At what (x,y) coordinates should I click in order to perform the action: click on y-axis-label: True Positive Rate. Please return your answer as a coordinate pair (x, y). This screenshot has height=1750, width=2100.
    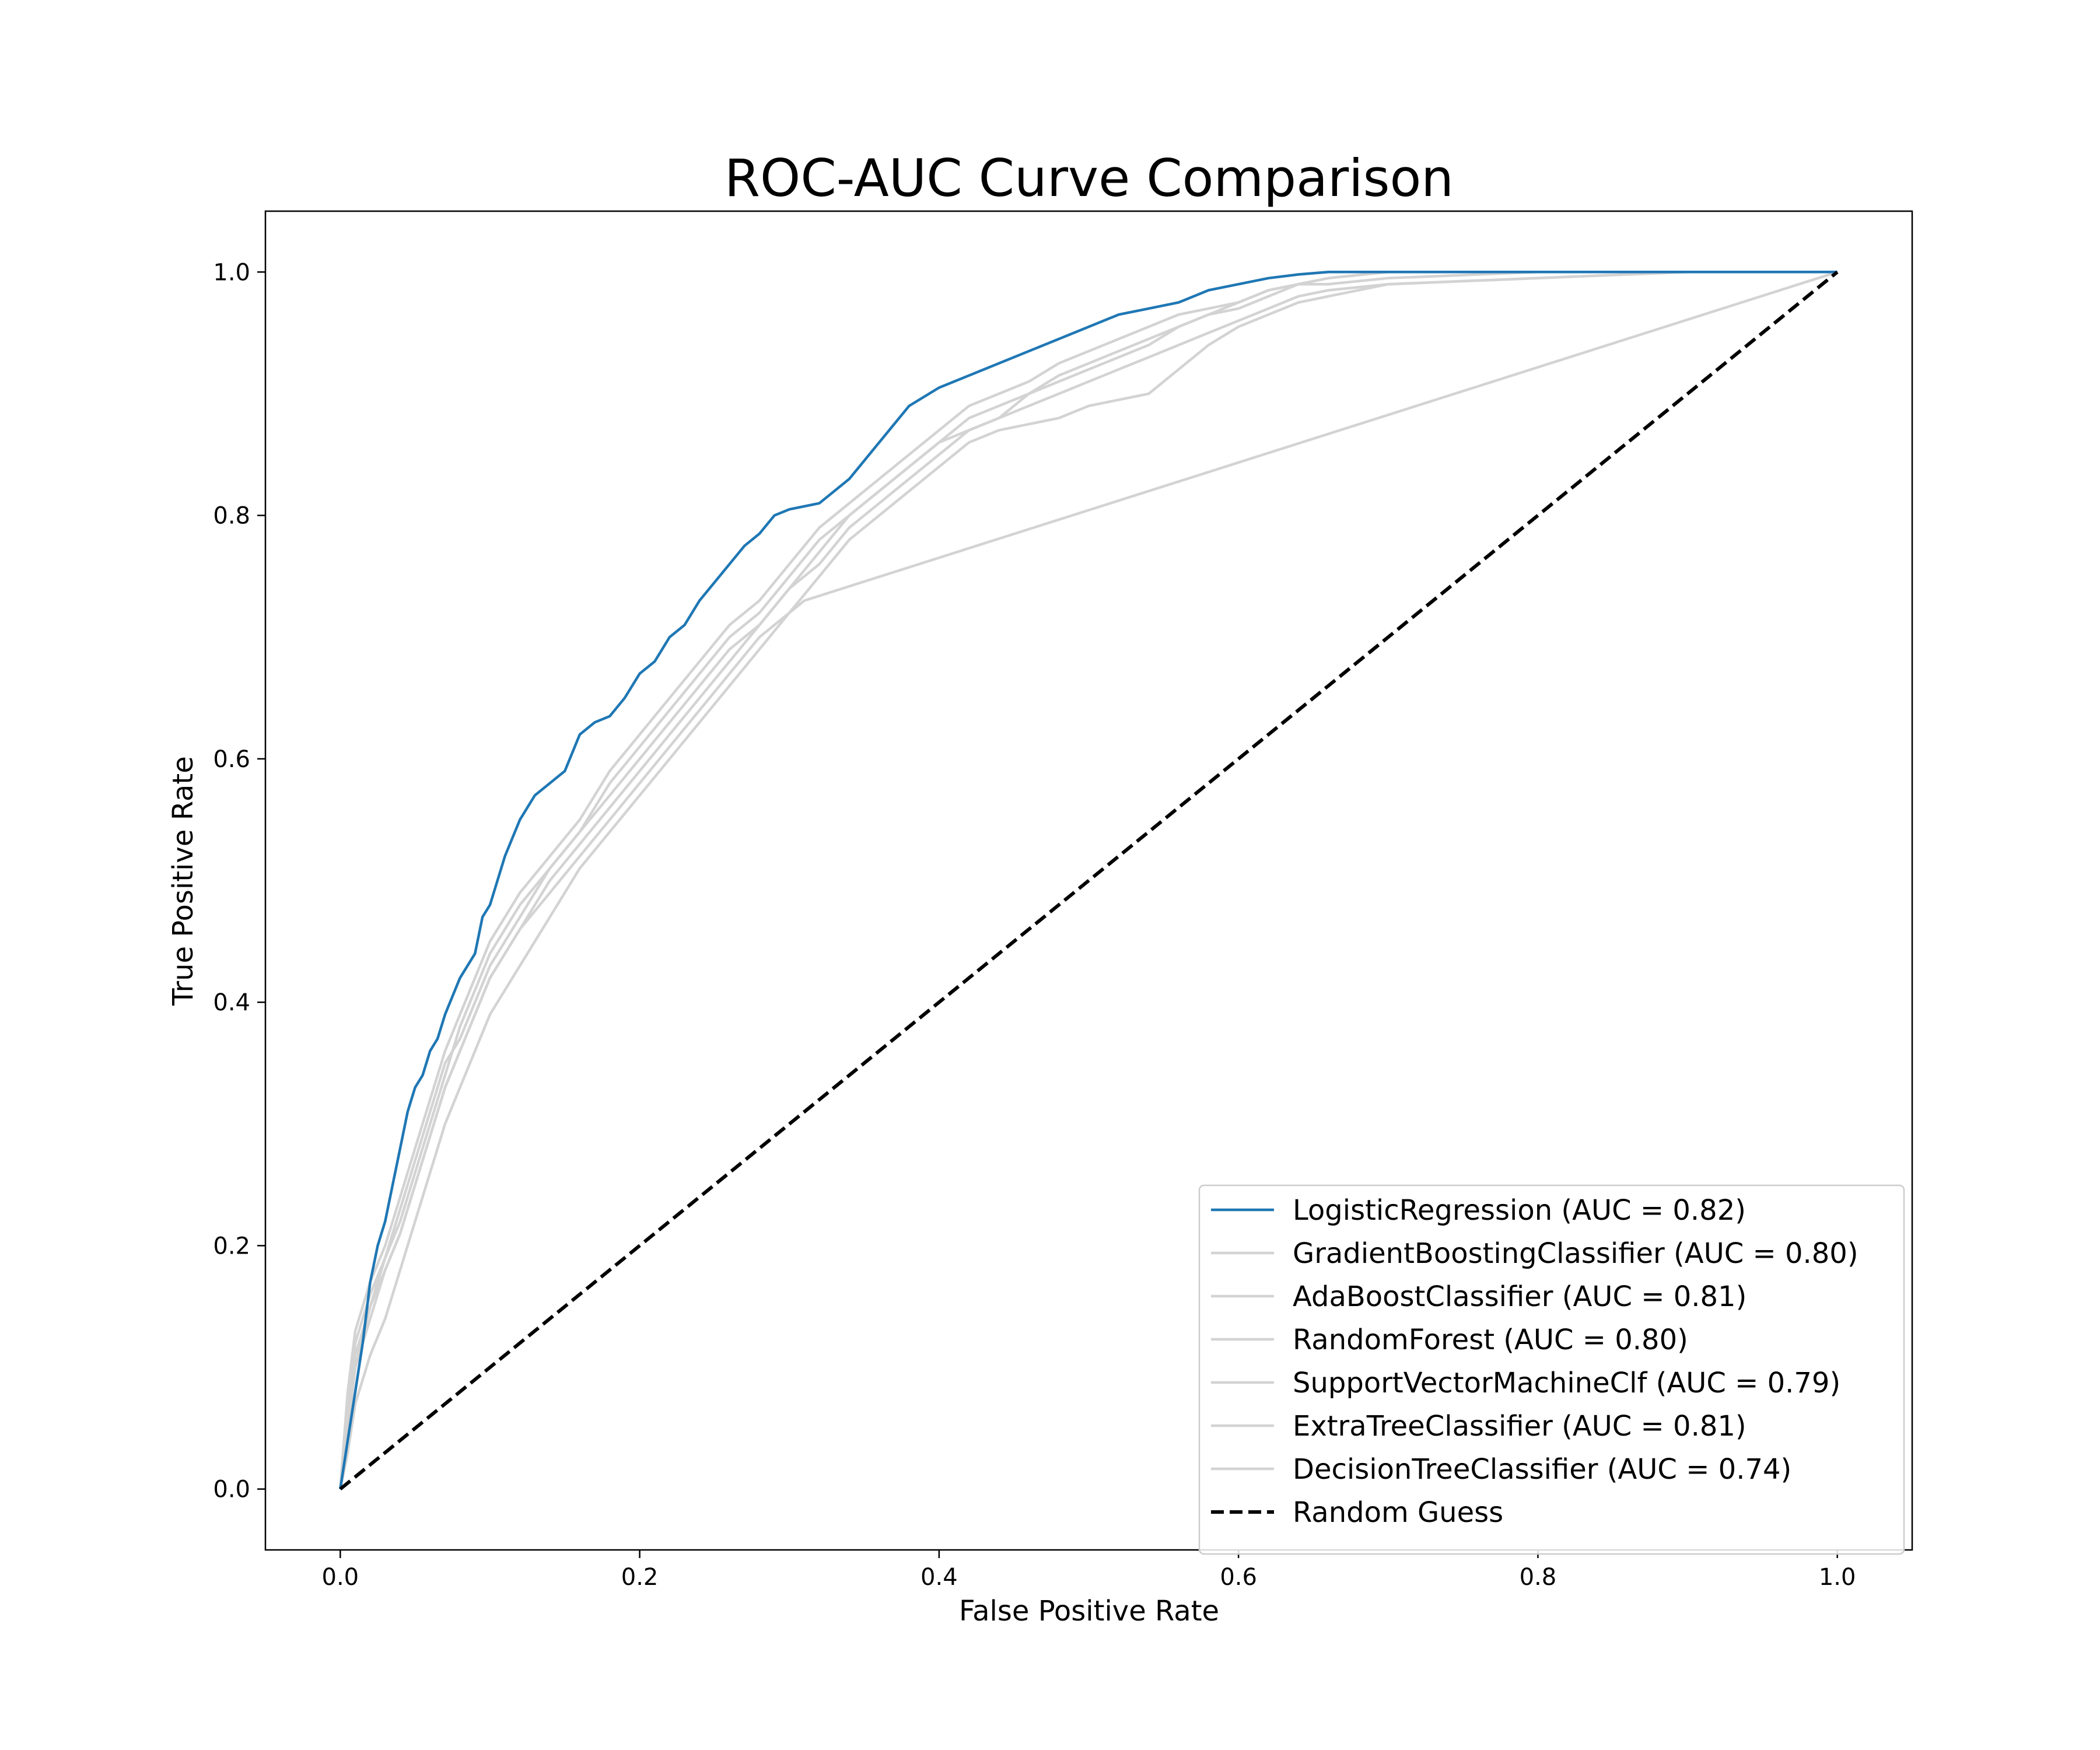
    Looking at the image, I should click on (183, 881).